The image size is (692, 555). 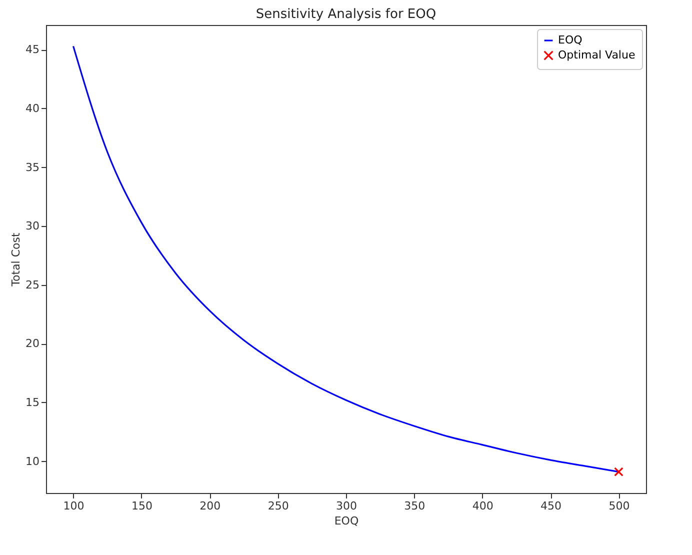 What do you see at coordinates (33, 49) in the screenshot?
I see `y-tick-label: 45` at bounding box center [33, 49].